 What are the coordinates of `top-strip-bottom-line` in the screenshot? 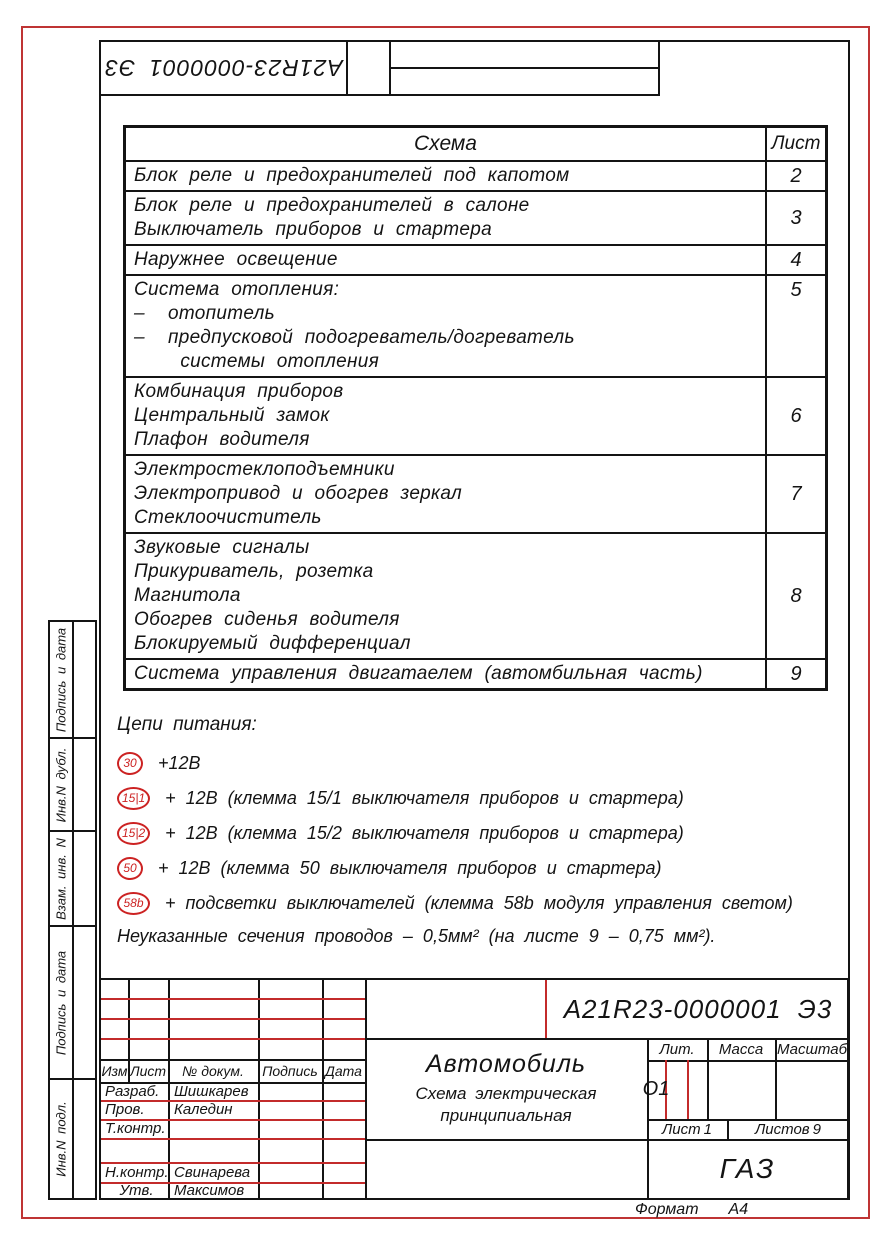 It's located at (380, 95).